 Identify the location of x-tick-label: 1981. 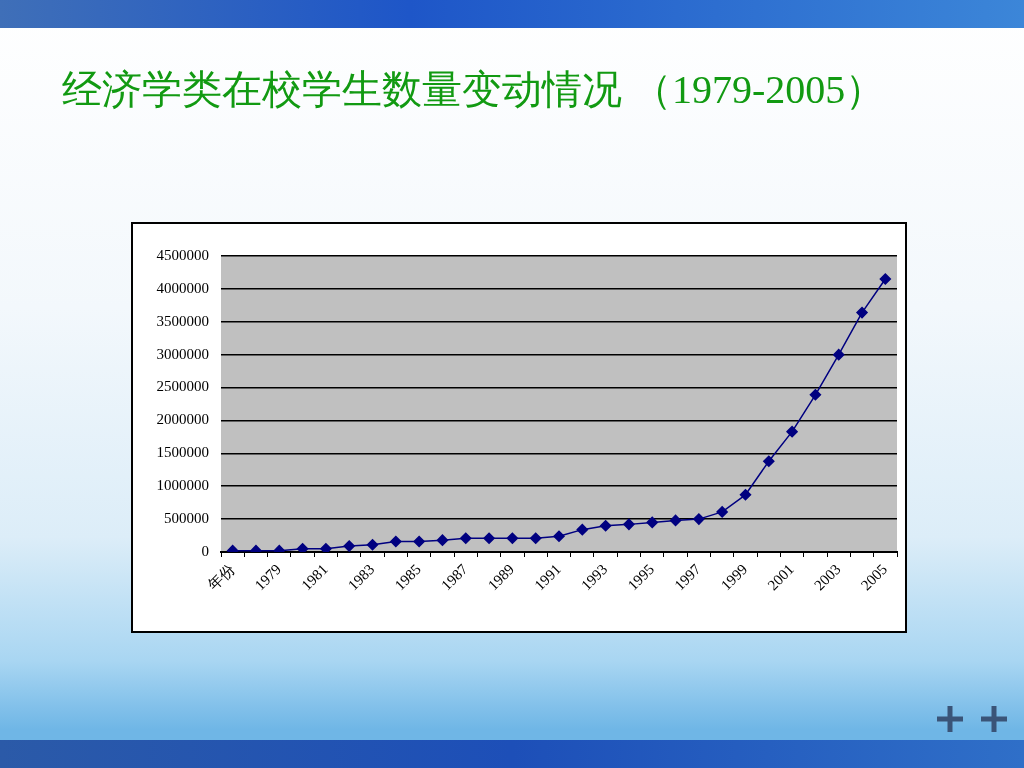
(314, 577).